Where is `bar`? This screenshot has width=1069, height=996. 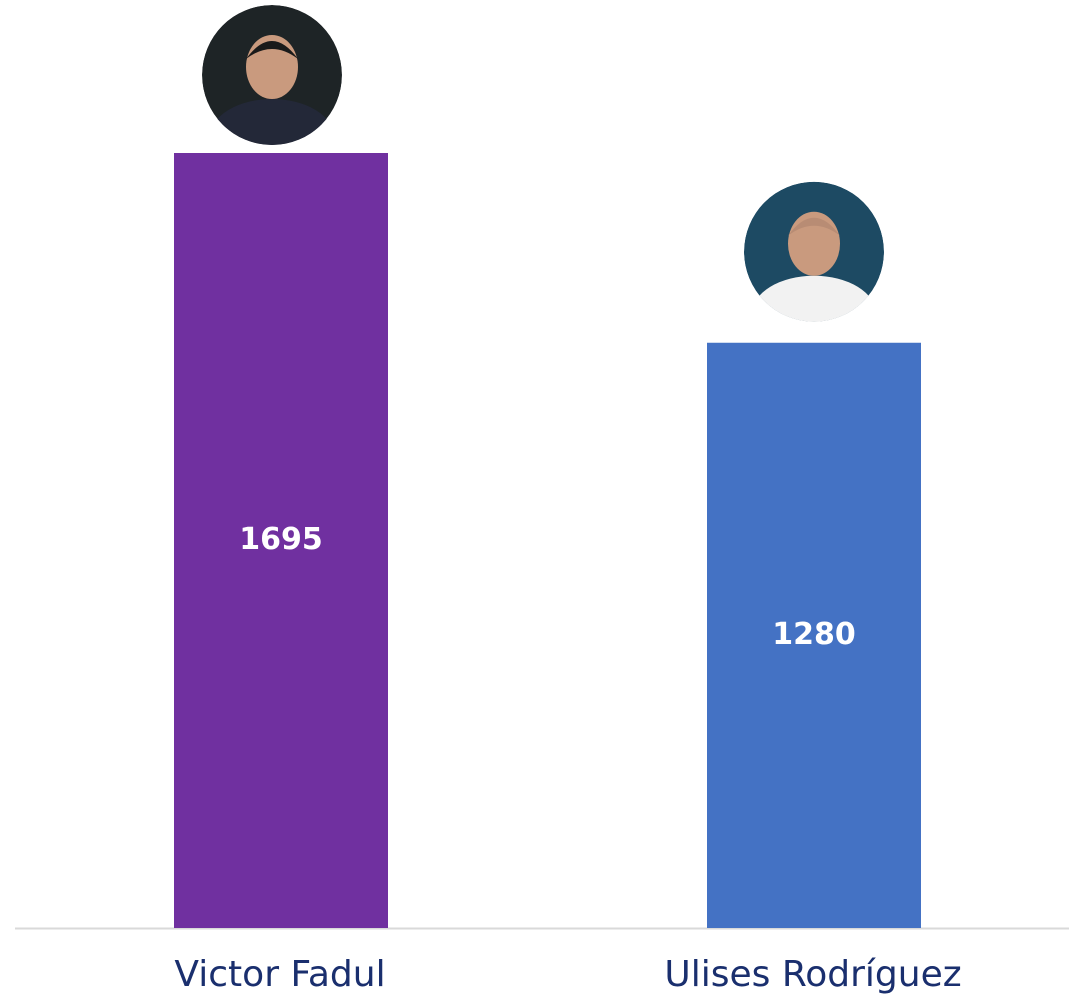 bar is located at coordinates (814, 635).